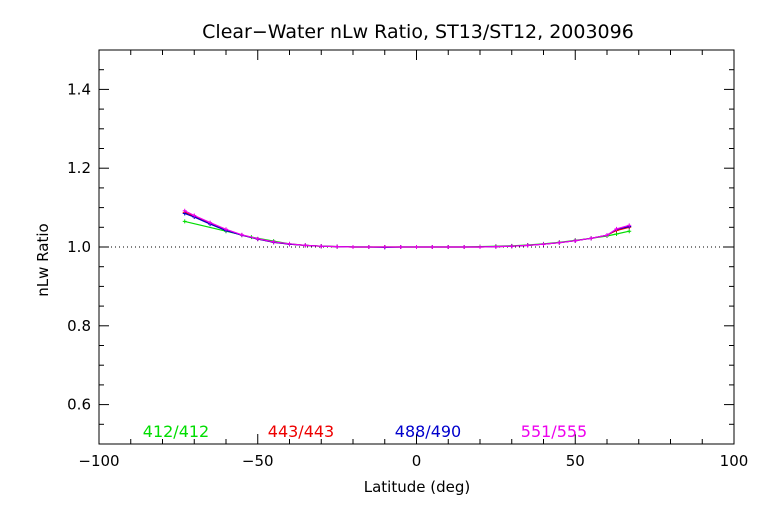 This screenshot has height=512, width=768. Describe the element at coordinates (417, 487) in the screenshot. I see `x-axis-label: Latitude (deg)` at that location.